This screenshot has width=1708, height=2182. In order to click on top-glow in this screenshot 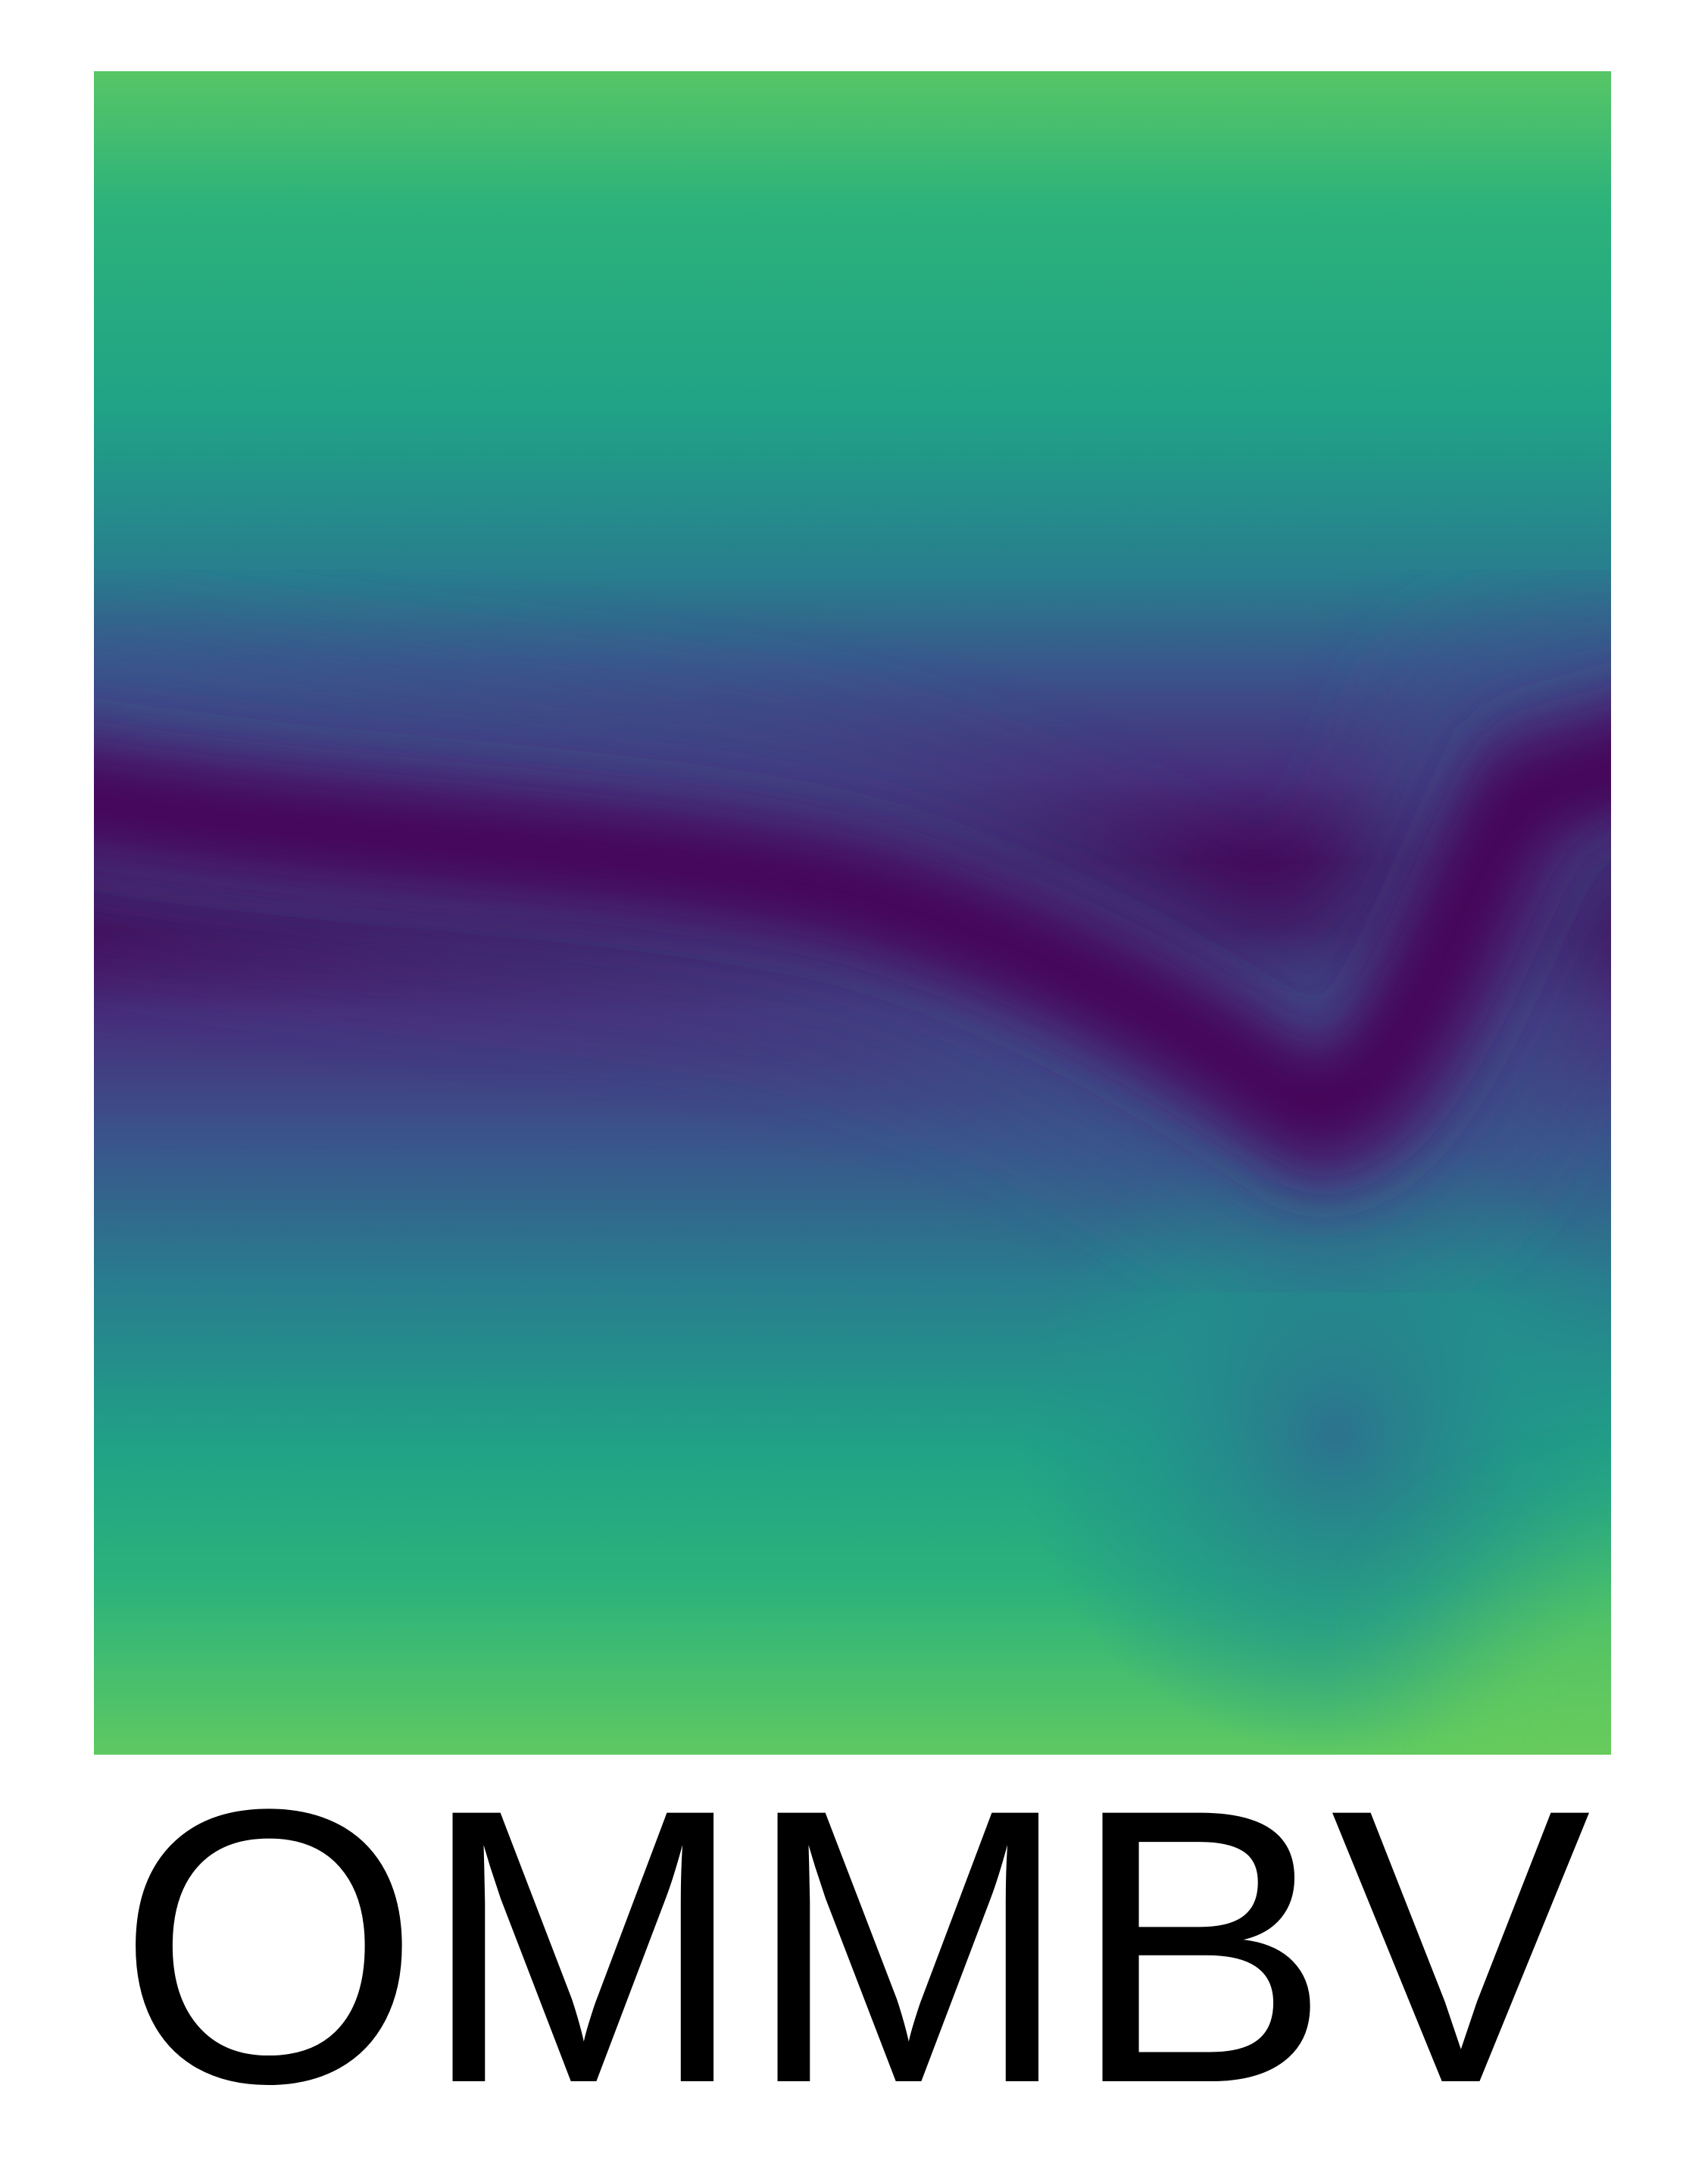, I will do `click(1269, 283)`.